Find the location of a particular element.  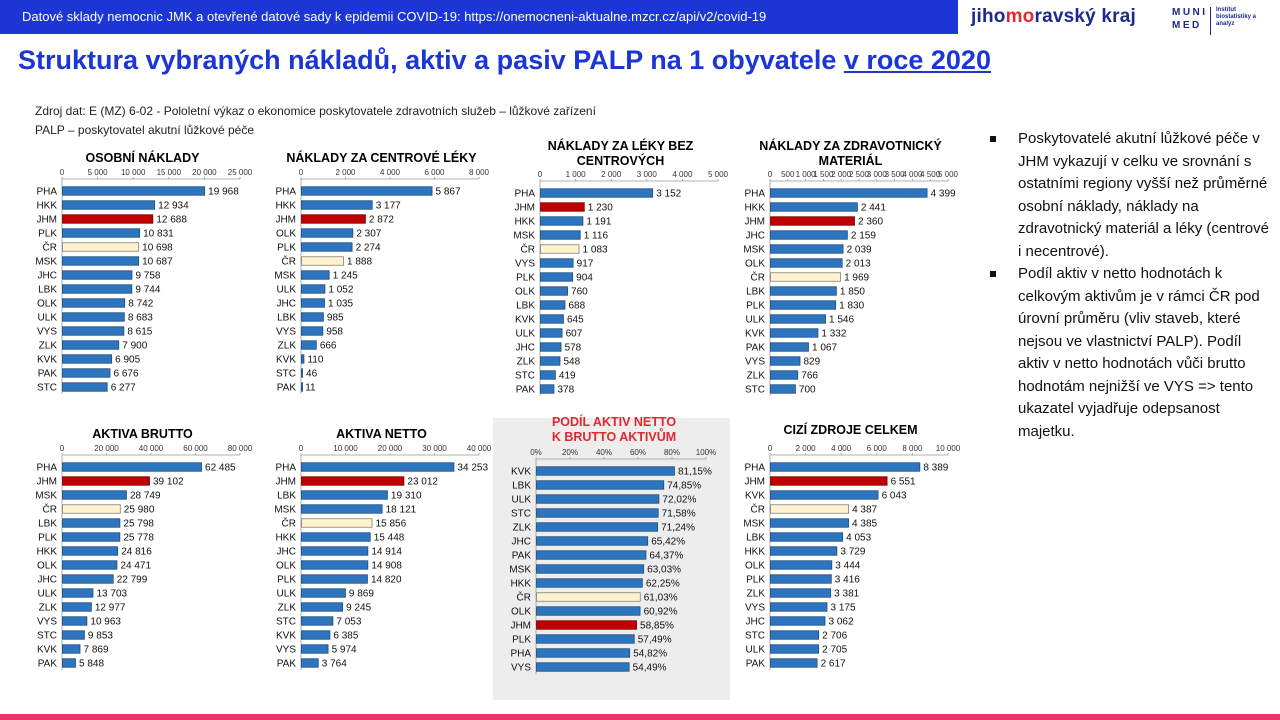

x-tick-label: 6 000 is located at coordinates (434, 172).